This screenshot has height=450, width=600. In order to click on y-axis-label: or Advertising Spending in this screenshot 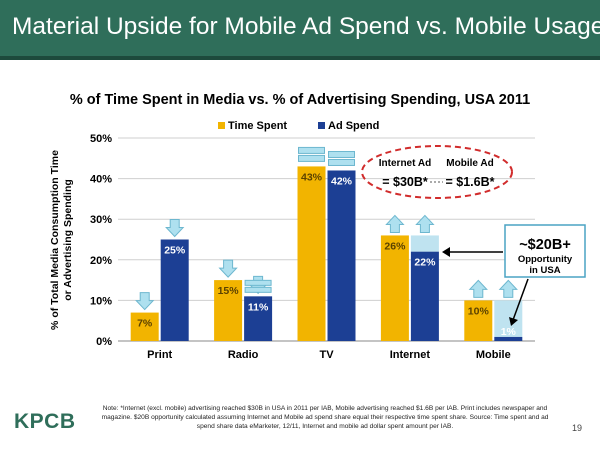, I will do `click(68, 240)`.